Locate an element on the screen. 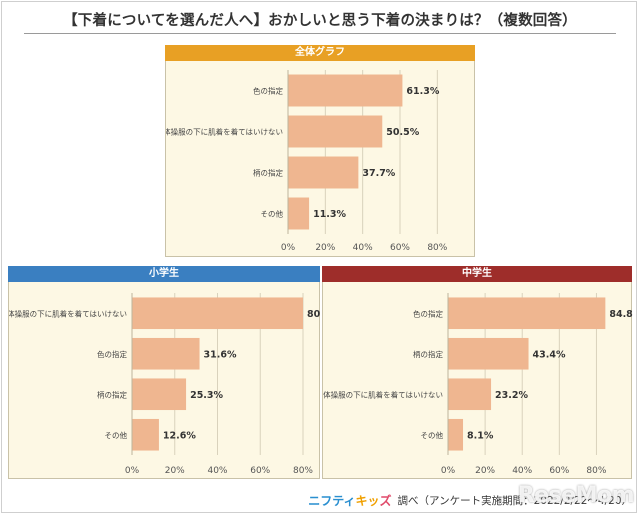  data-label: 50.5% is located at coordinates (402, 132).